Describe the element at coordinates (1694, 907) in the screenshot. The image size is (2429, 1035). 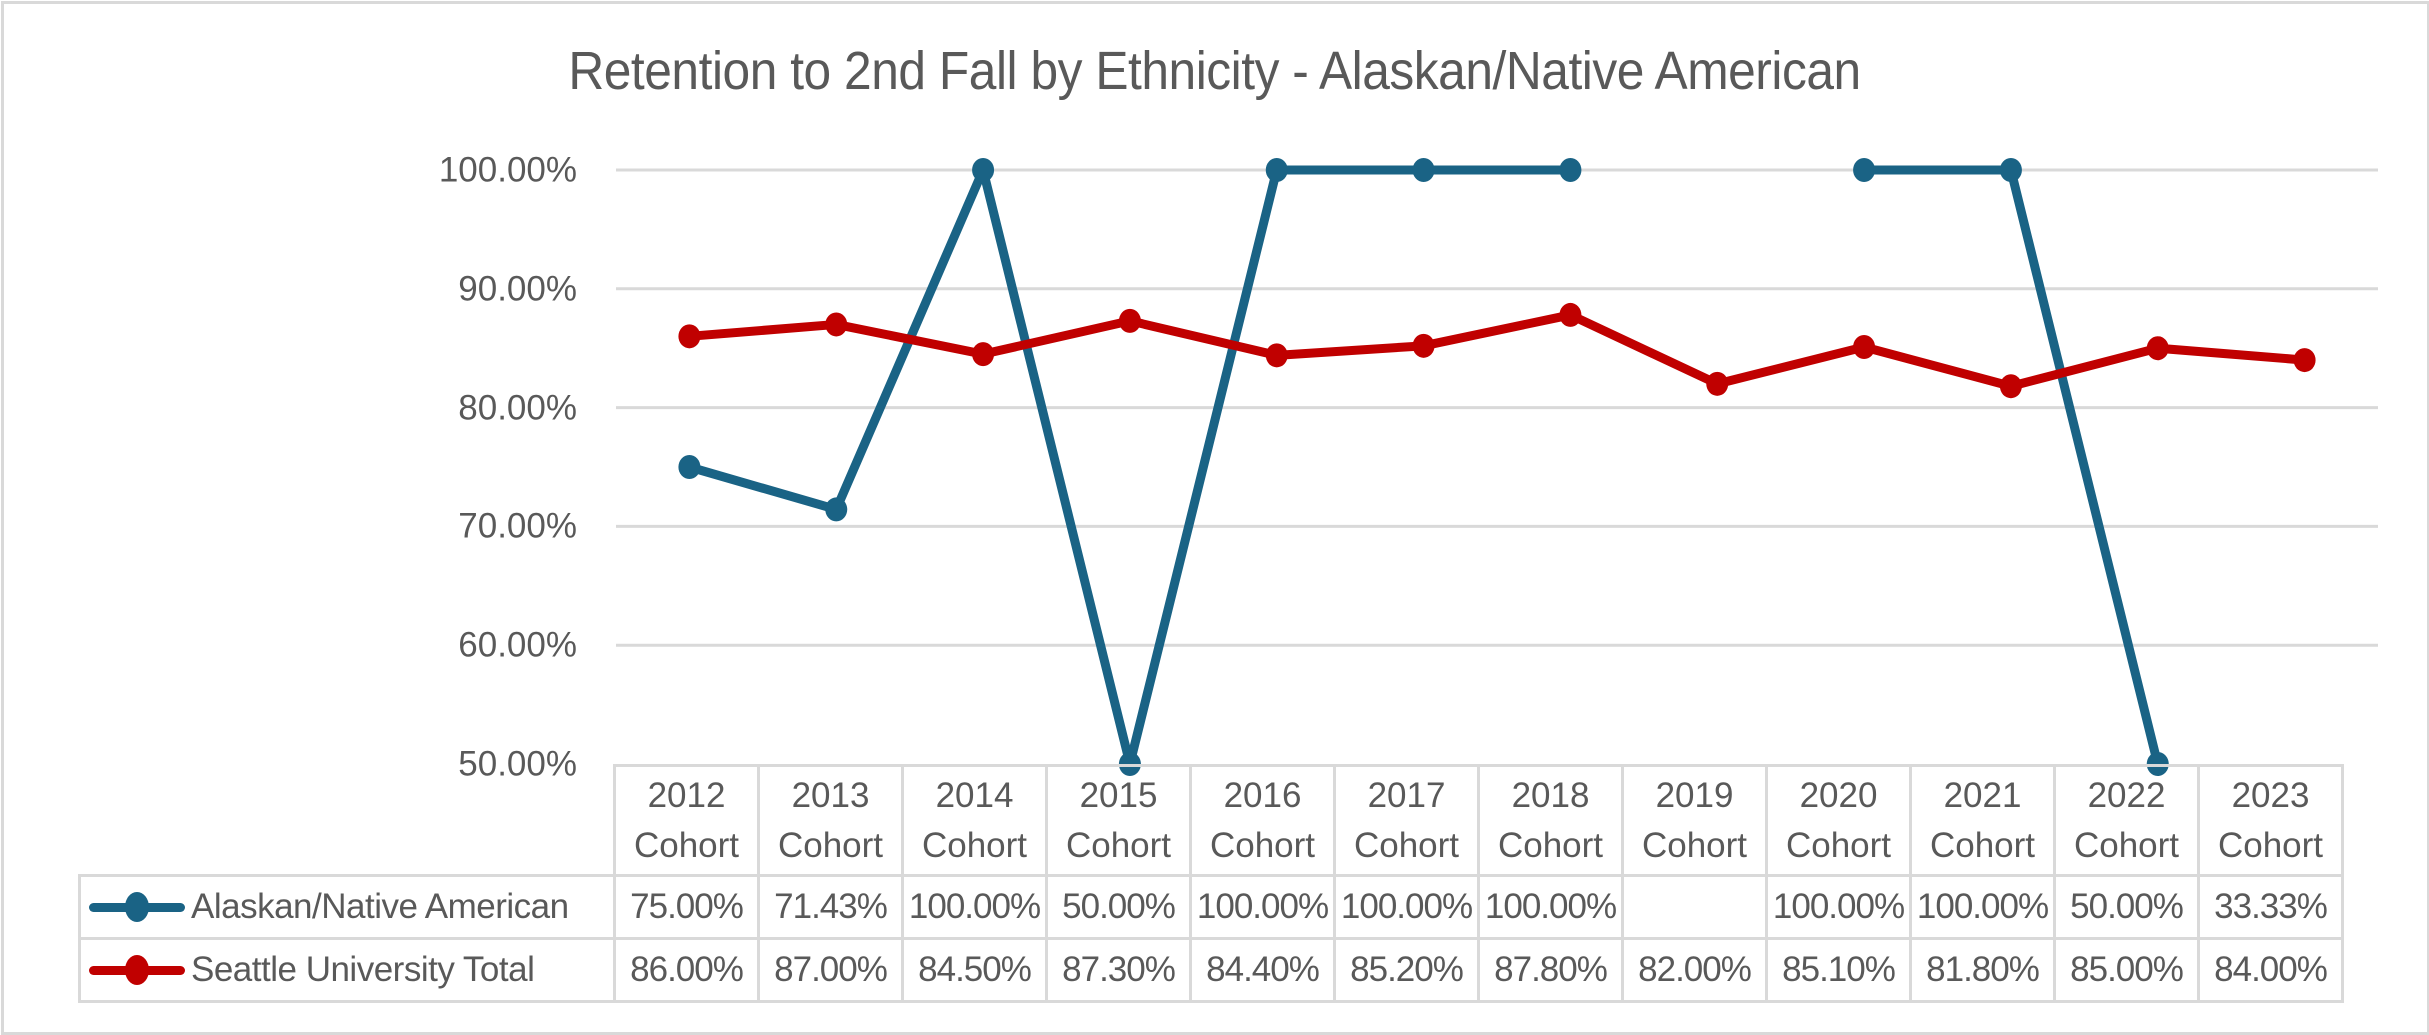
I see `data-table-cell` at that location.